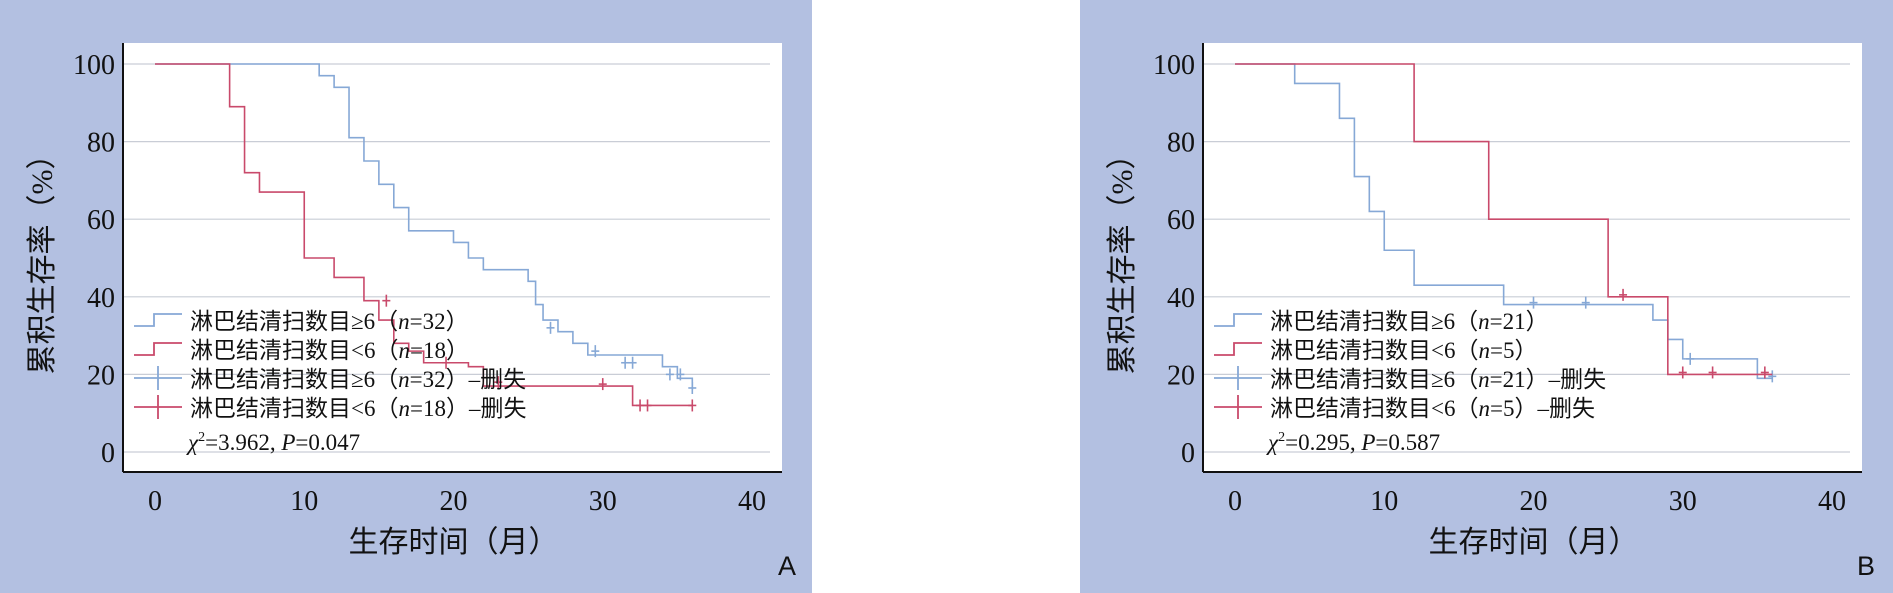 This screenshot has height=593, width=1893. What do you see at coordinates (327, 442) in the screenshot?
I see `p-value: =0.047` at bounding box center [327, 442].